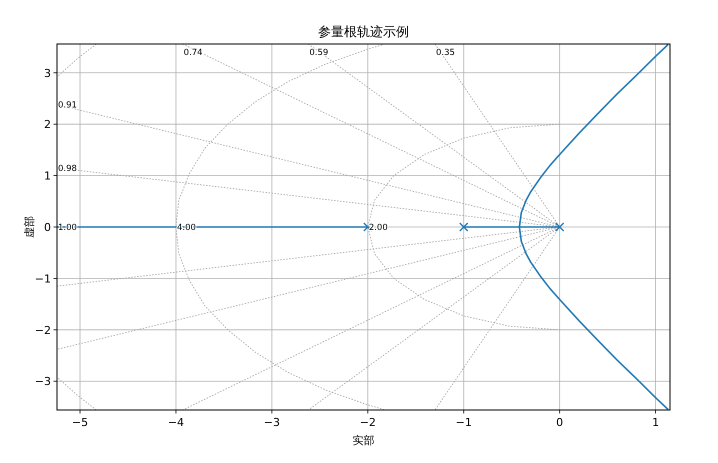  What do you see at coordinates (318, 53) in the screenshot?
I see `annotation: 0.59` at bounding box center [318, 53].